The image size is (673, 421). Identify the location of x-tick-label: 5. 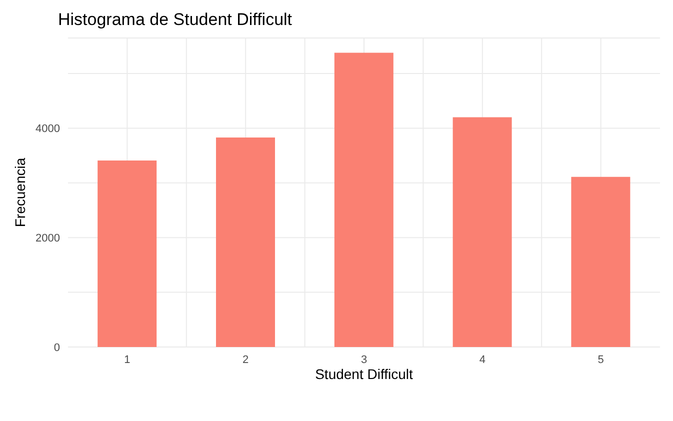
(601, 360).